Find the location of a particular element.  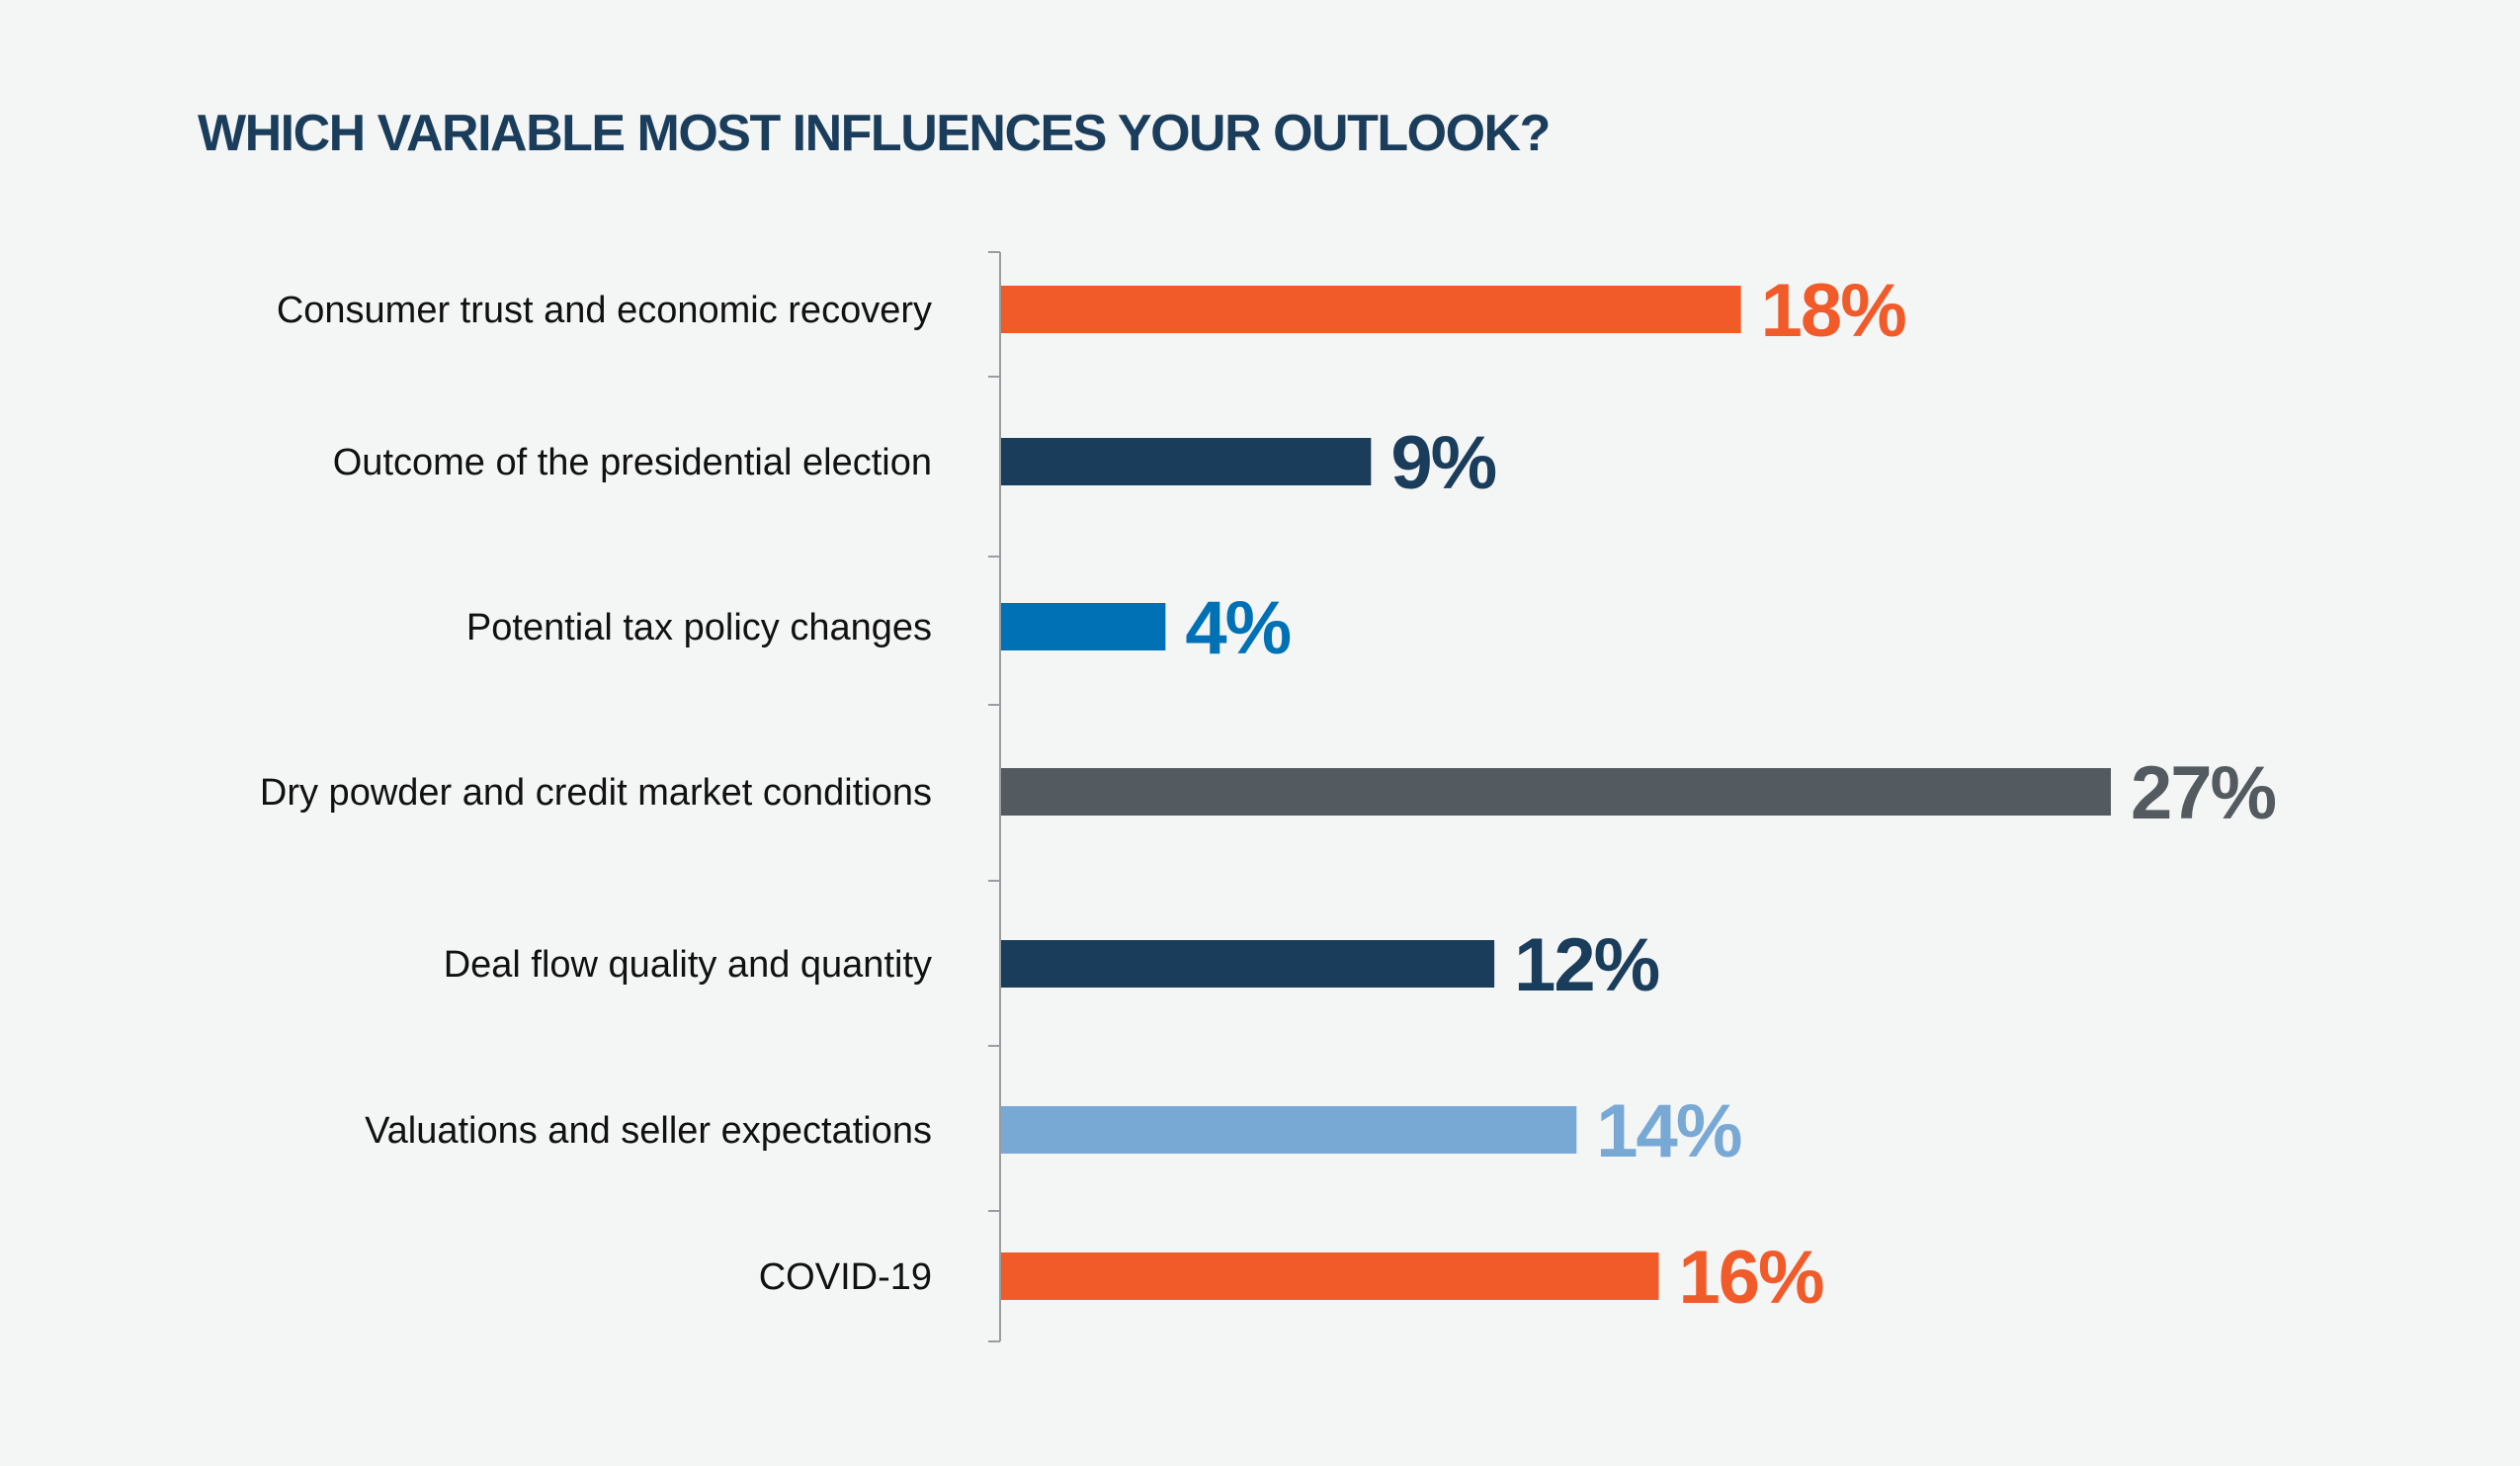

category-label: Outcome of the presidential election is located at coordinates (632, 462).